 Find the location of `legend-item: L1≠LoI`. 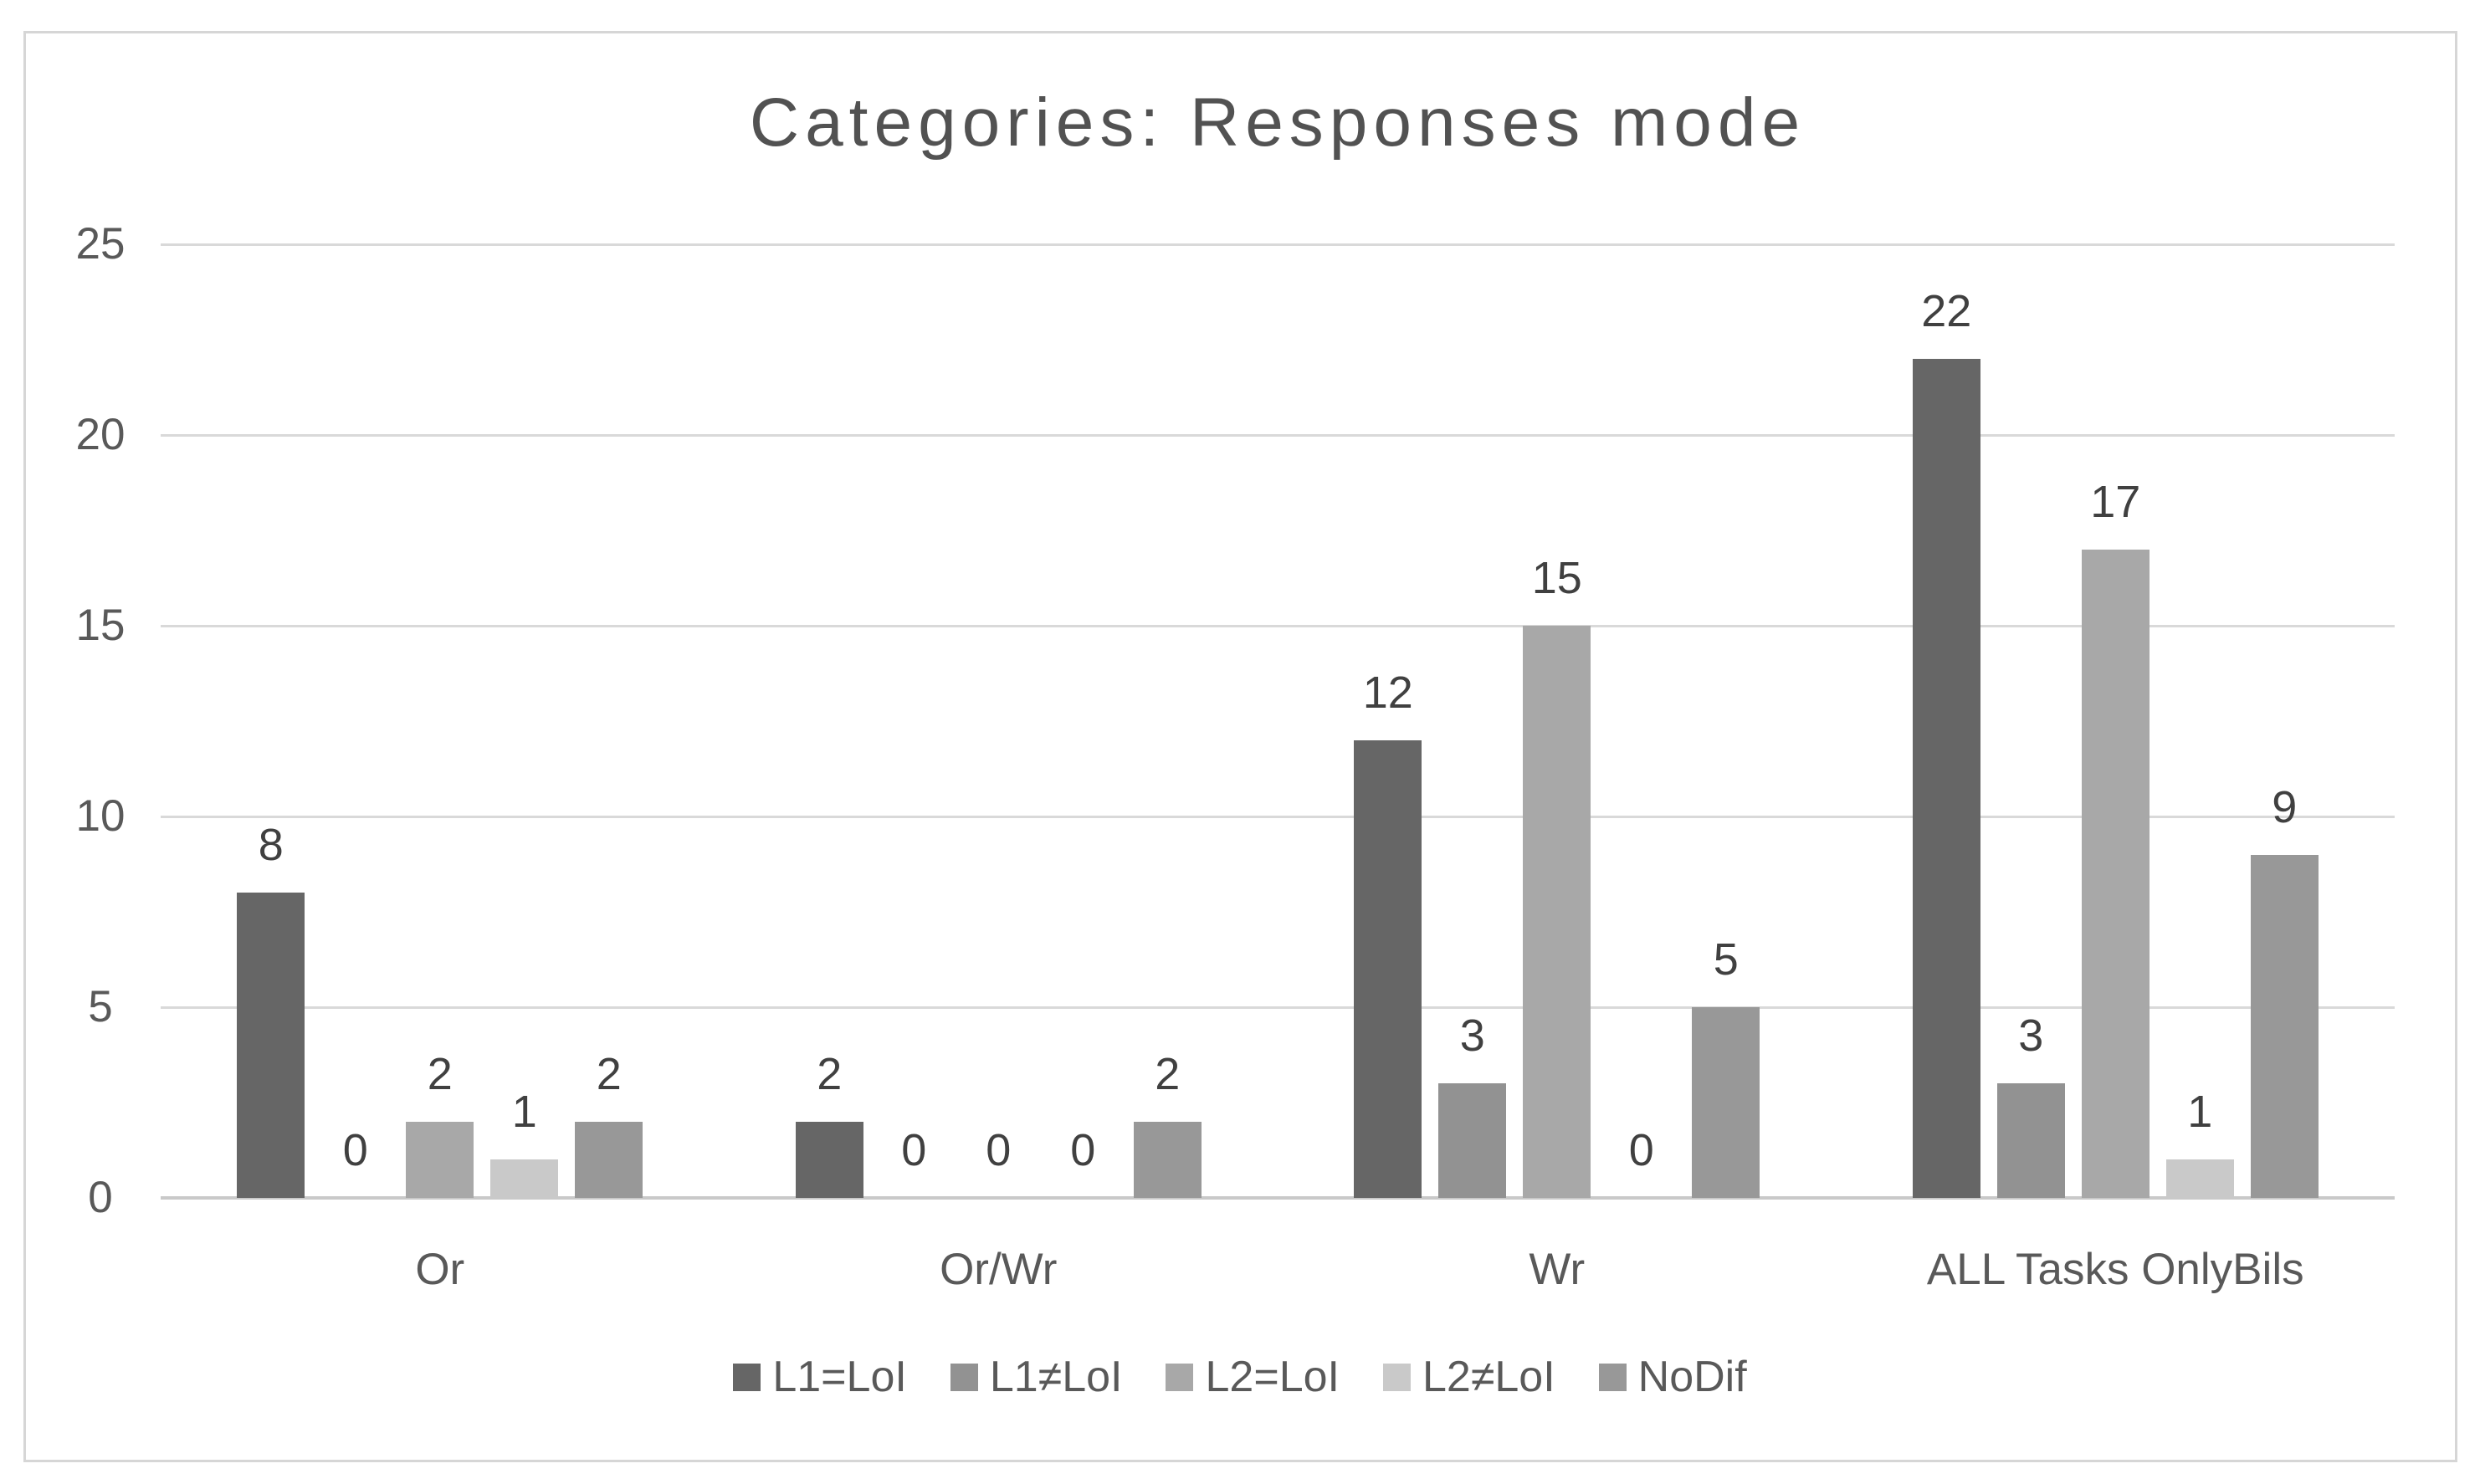

legend-item: L1≠LoI is located at coordinates (1036, 1377).